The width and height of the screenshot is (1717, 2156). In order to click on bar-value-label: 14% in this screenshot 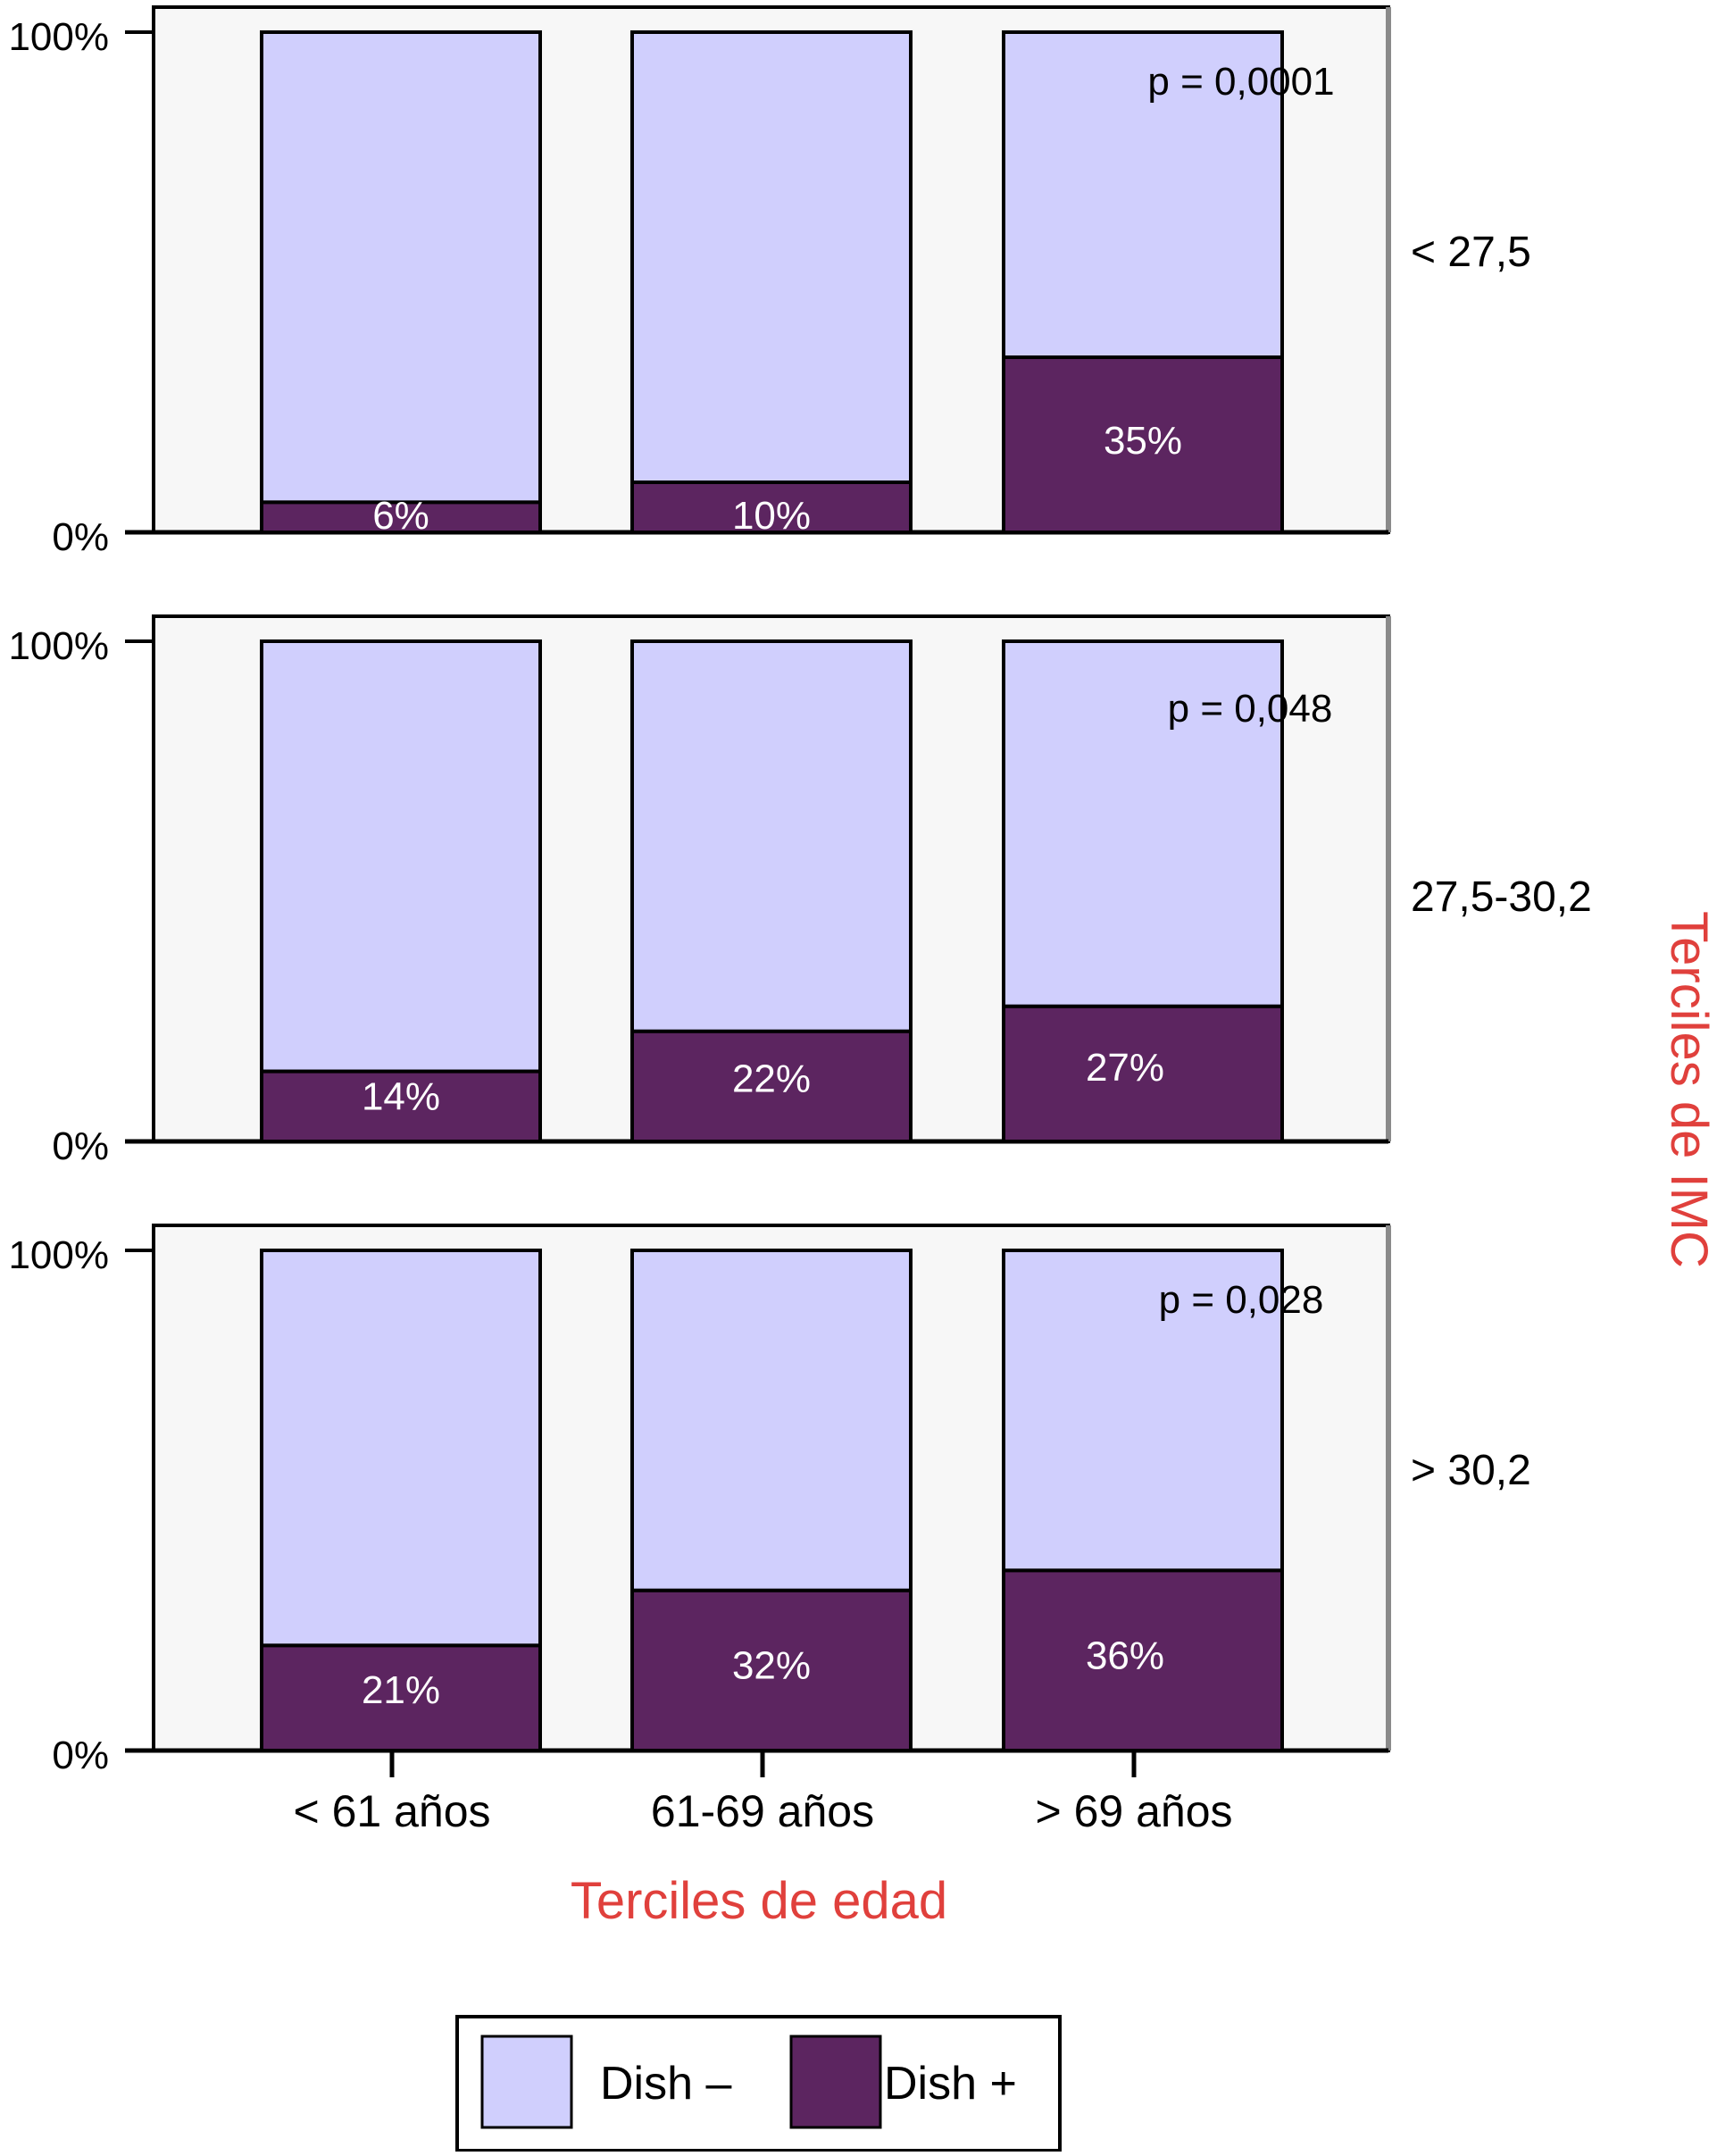, I will do `click(401, 1097)`.